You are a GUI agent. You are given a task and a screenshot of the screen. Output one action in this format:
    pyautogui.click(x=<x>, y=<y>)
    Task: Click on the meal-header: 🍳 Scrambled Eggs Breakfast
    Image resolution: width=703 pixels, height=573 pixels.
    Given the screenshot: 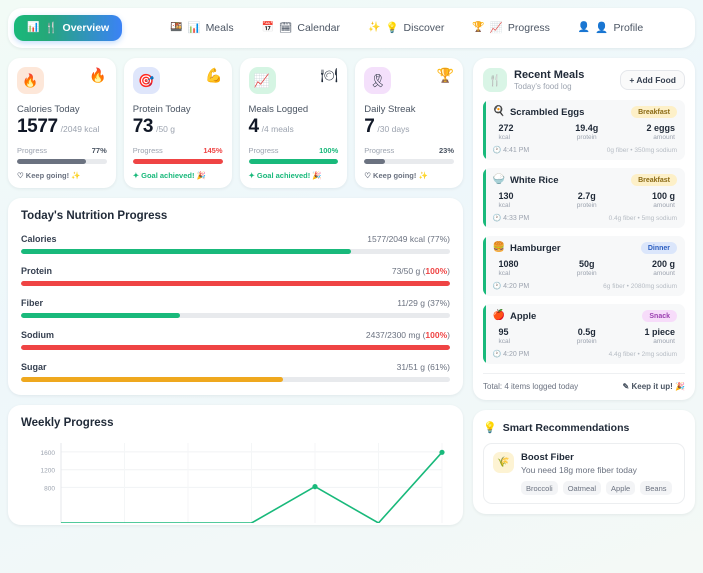 What is the action you would take?
    pyautogui.click(x=585, y=112)
    